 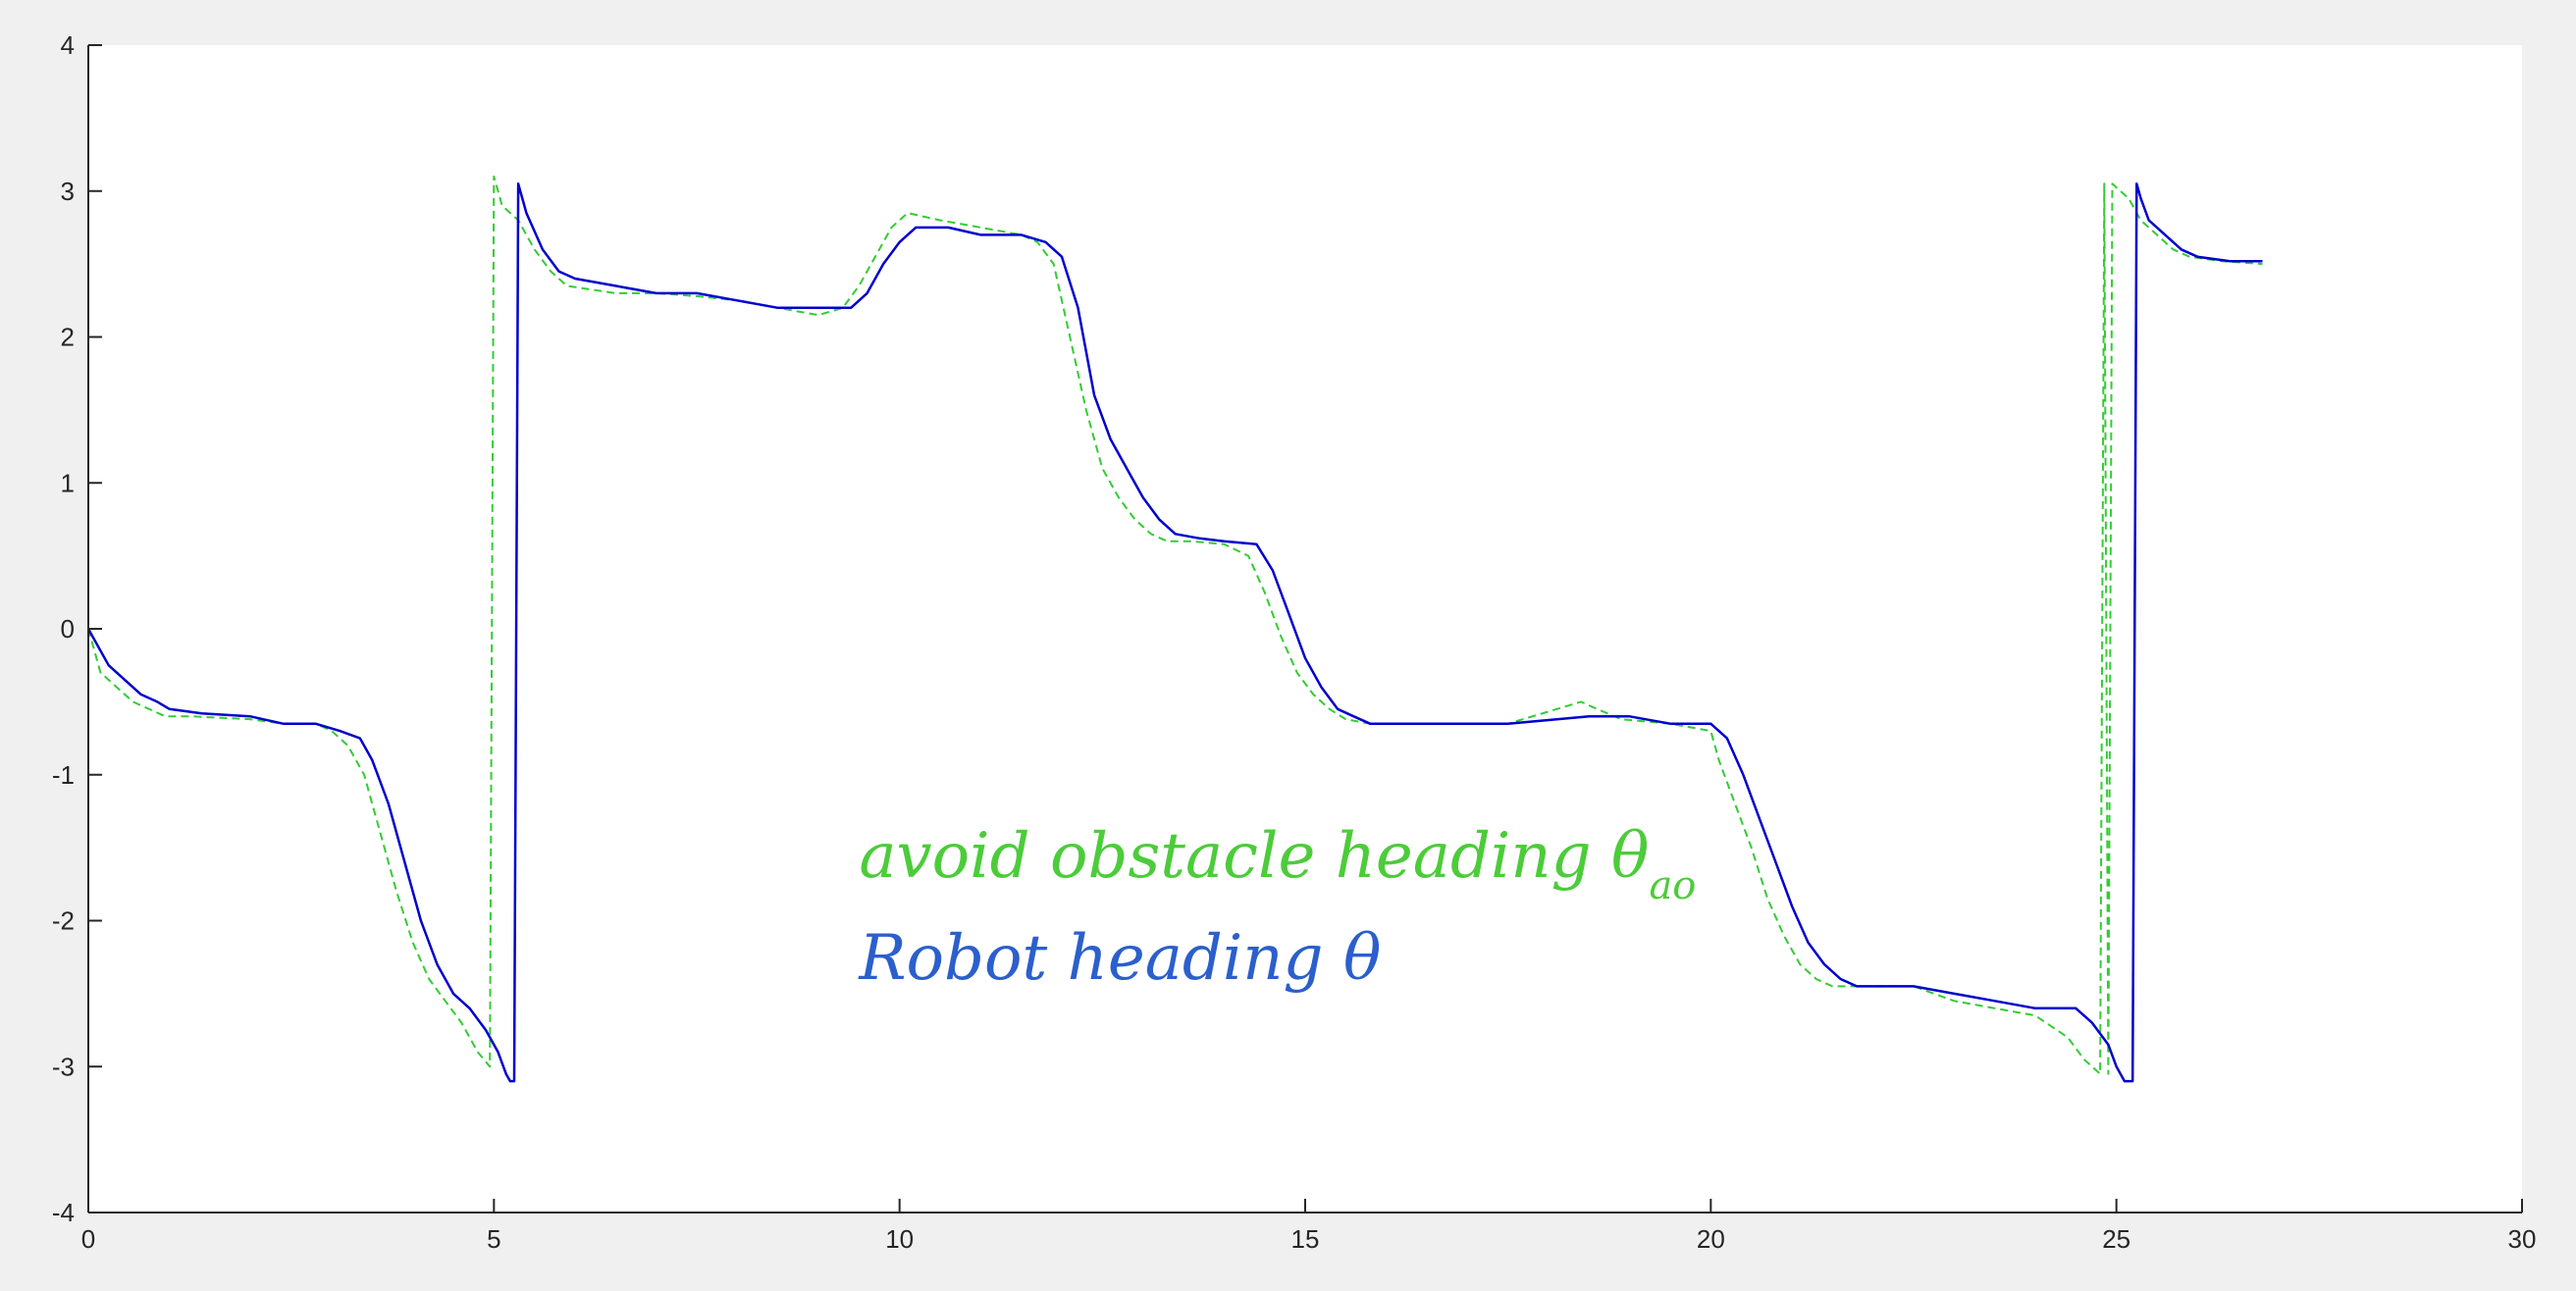 I want to click on x-ticks: 0 5 10 15 20 25 30, so click(x=1309, y=1226).